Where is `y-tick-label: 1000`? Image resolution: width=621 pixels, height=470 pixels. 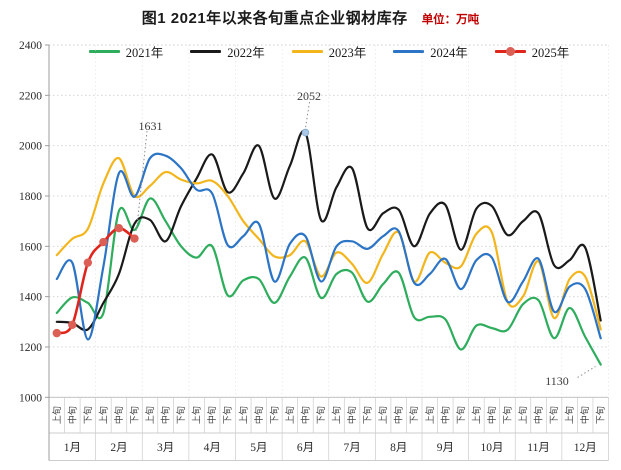
y-tick-label: 1000 is located at coordinates (30, 398).